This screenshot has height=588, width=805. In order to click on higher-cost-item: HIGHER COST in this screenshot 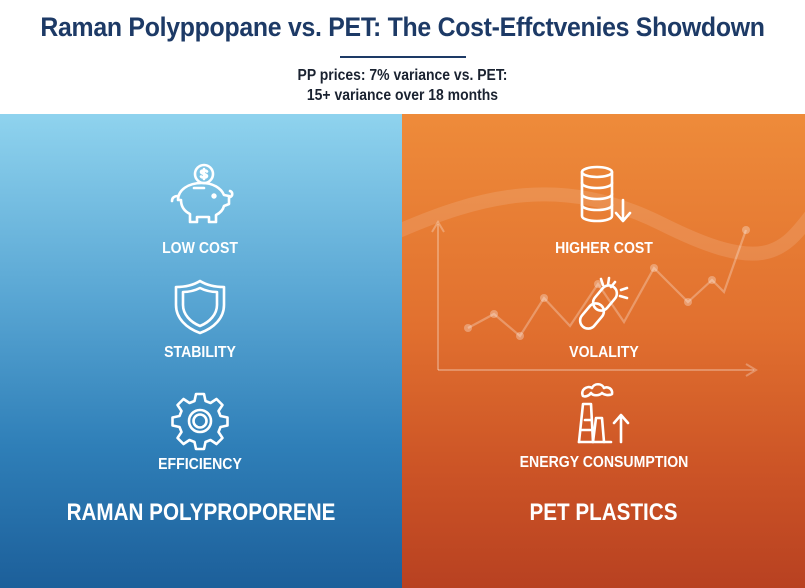, I will do `click(604, 215)`.